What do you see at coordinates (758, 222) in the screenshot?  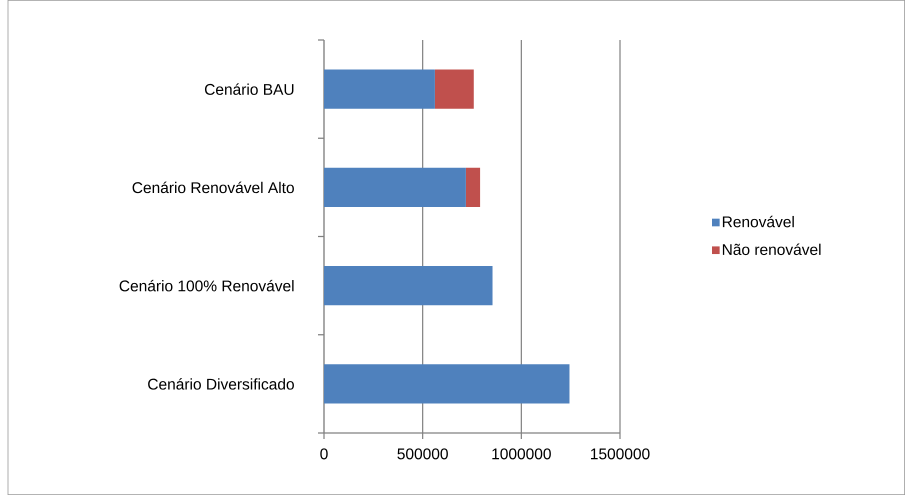 I see `legend-label: Renovável` at bounding box center [758, 222].